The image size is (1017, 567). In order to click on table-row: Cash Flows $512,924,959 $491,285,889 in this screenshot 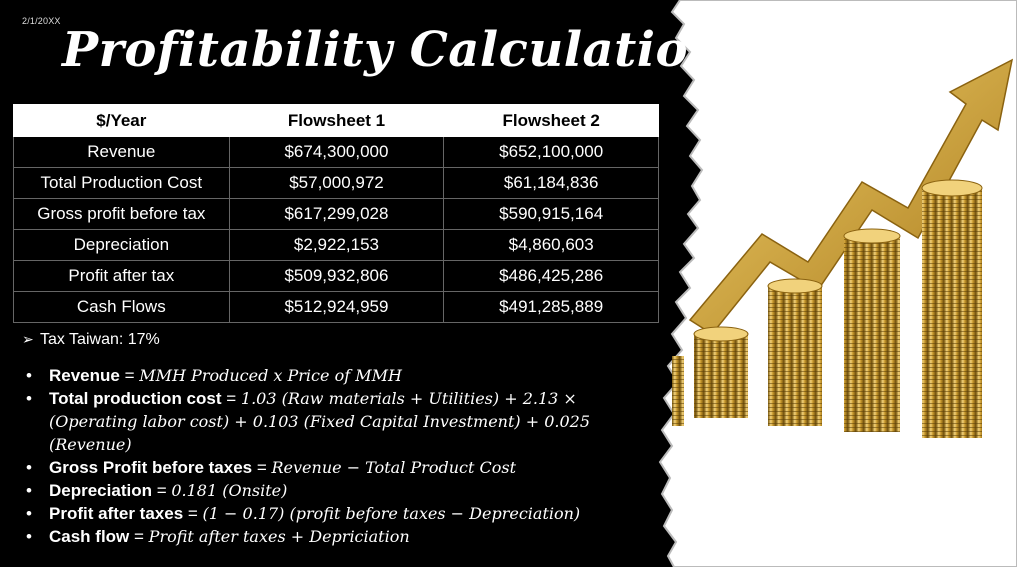, I will do `click(336, 307)`.